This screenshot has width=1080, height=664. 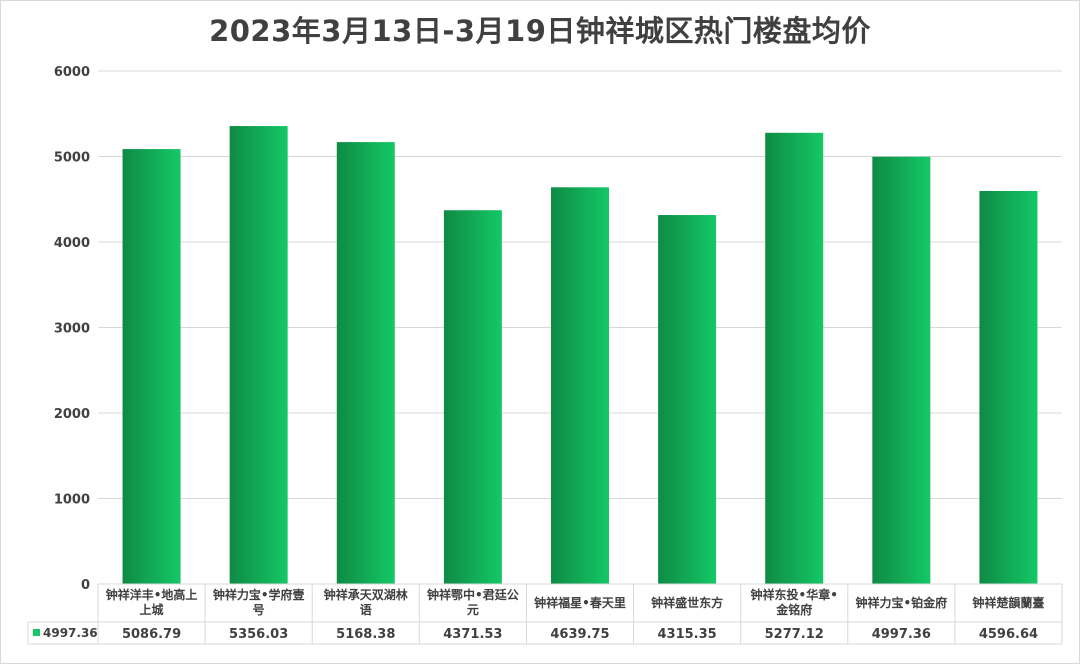 What do you see at coordinates (258, 634) in the screenshot?
I see `data-label: 5356.03` at bounding box center [258, 634].